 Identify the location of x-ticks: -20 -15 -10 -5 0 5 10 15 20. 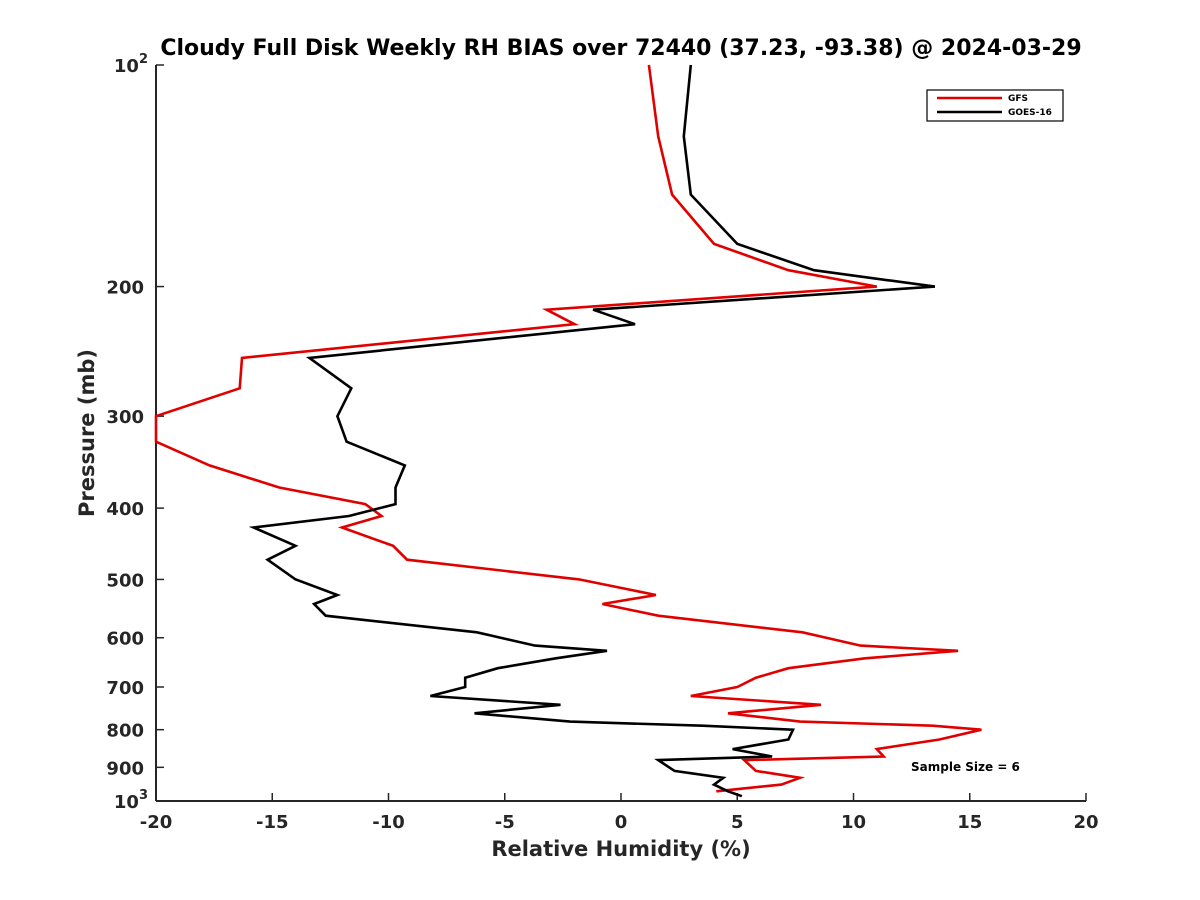
(619, 813).